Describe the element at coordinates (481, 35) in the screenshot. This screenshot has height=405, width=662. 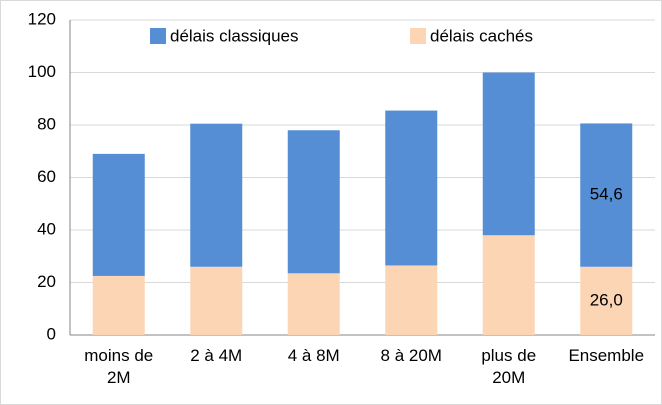
I see `legend-label: délais cachés` at that location.